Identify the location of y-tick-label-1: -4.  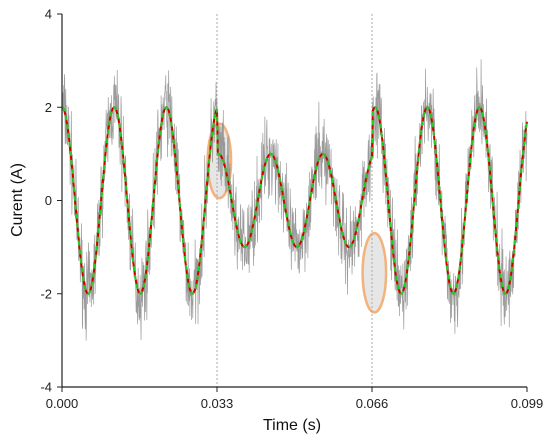
(46, 387).